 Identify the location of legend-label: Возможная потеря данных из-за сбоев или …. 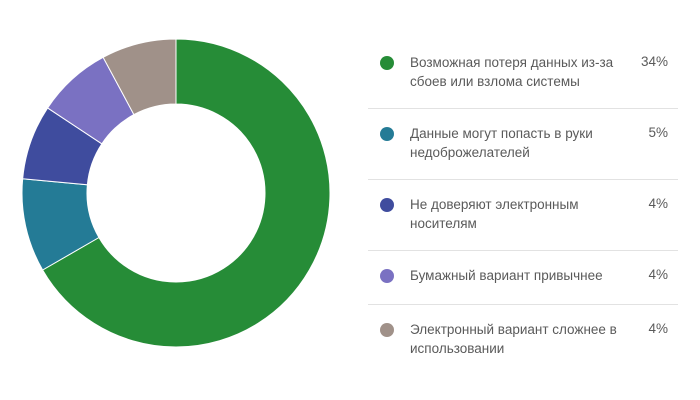
(512, 72).